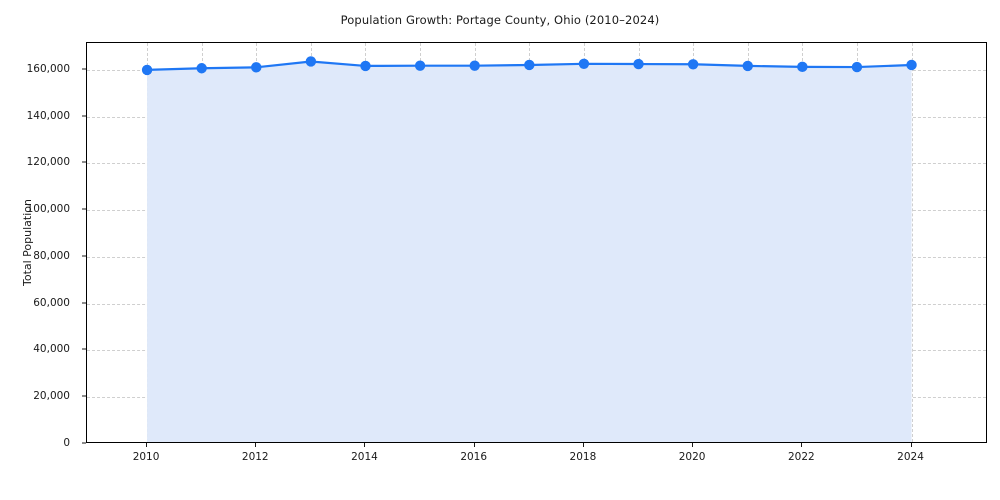 The height and width of the screenshot is (500, 1000). Describe the element at coordinates (48, 162) in the screenshot. I see `y-tick-label: 120,000` at that location.